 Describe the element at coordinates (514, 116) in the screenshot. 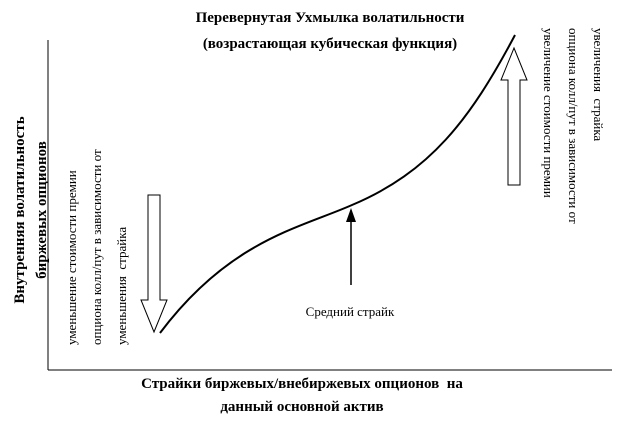

I see `up-arrow` at that location.